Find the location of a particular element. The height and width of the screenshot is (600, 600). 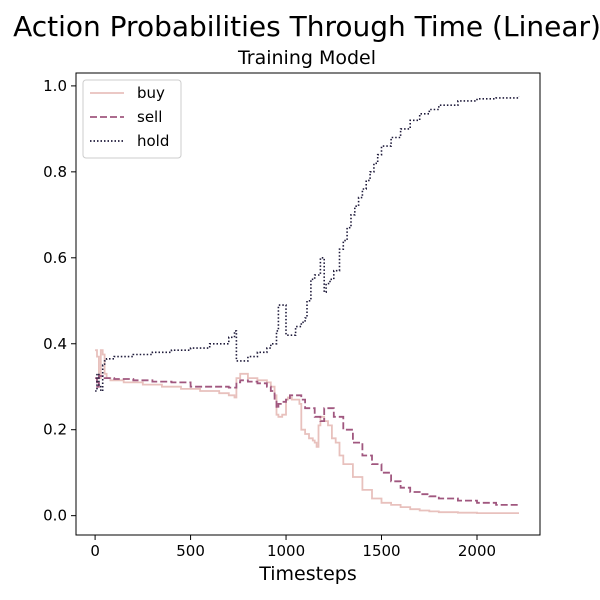

x-axis-label: Timesteps is located at coordinates (307, 574).